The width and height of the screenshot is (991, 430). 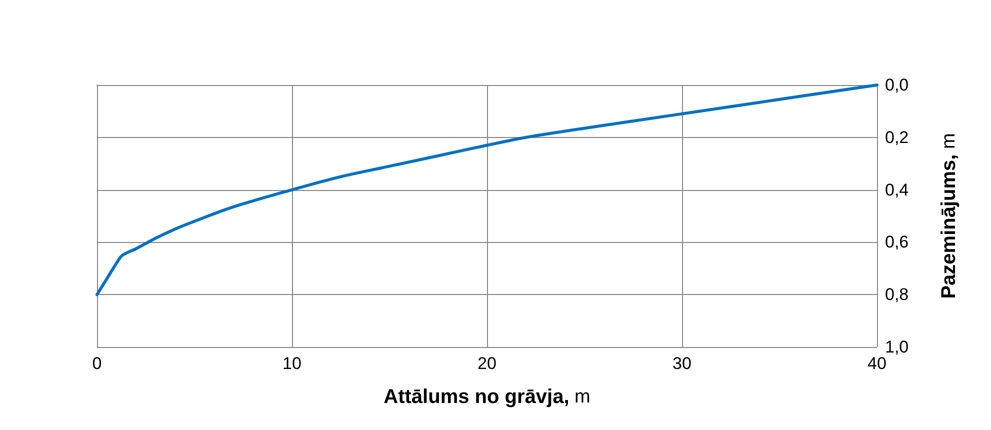 I want to click on x-tick-label: 20, so click(x=487, y=363).